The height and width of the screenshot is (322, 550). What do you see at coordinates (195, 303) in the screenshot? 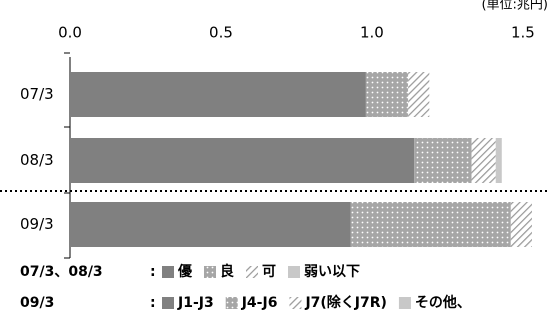
I see `legend-label: J1-J3` at bounding box center [195, 303].